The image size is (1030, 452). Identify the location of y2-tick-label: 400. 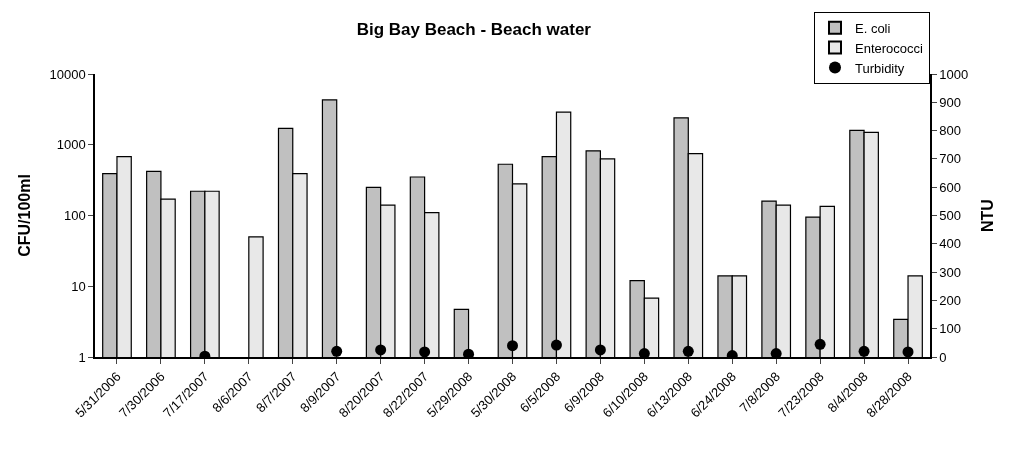
(950, 244).